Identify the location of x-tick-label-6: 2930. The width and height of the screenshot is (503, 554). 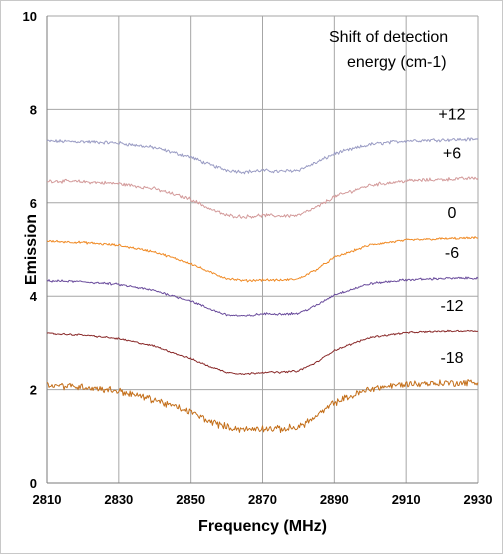
(478, 499).